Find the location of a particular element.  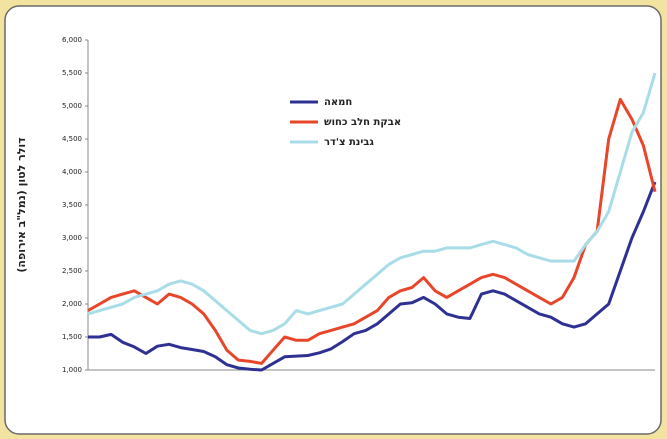

y-tick-label: 5,500 is located at coordinates (72, 73).